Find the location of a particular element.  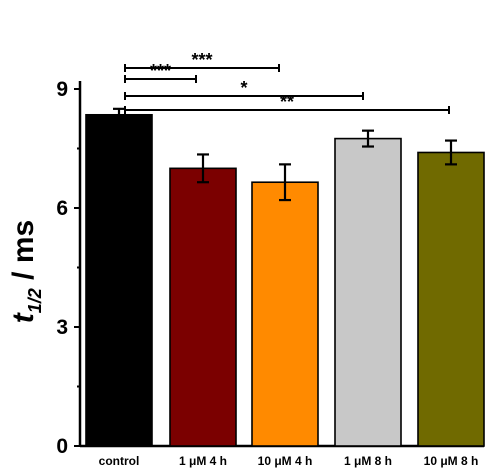

significance-label: * is located at coordinates (243, 88).